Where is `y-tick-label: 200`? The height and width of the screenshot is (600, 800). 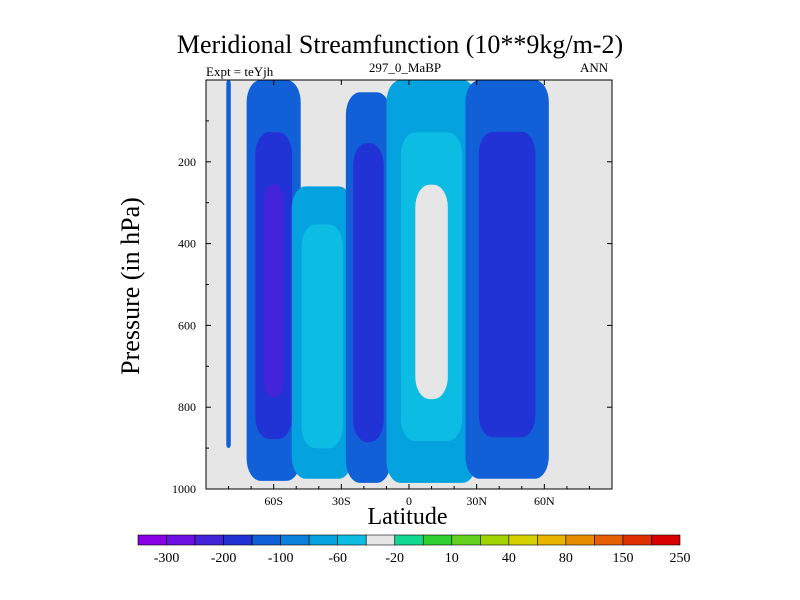 y-tick-label: 200 is located at coordinates (187, 162).